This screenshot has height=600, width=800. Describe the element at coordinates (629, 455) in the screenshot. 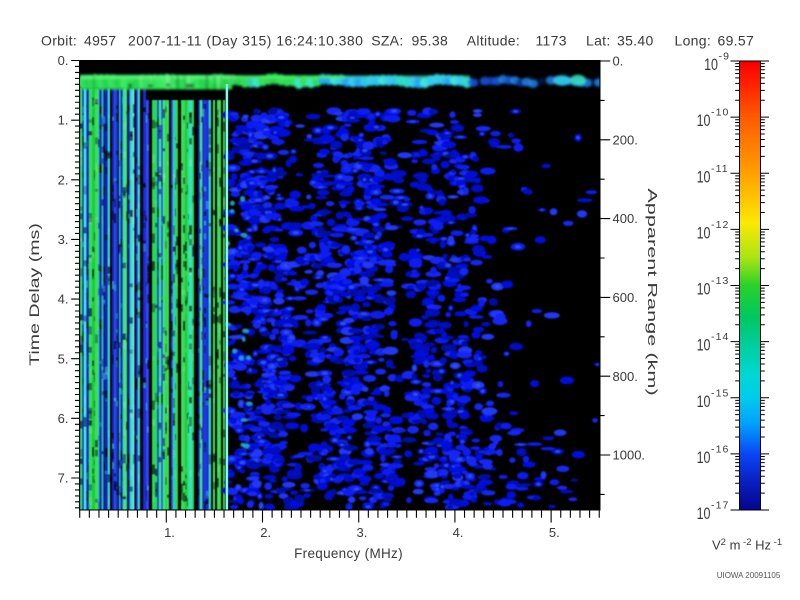

I see `svg-text: 1000.` at that location.